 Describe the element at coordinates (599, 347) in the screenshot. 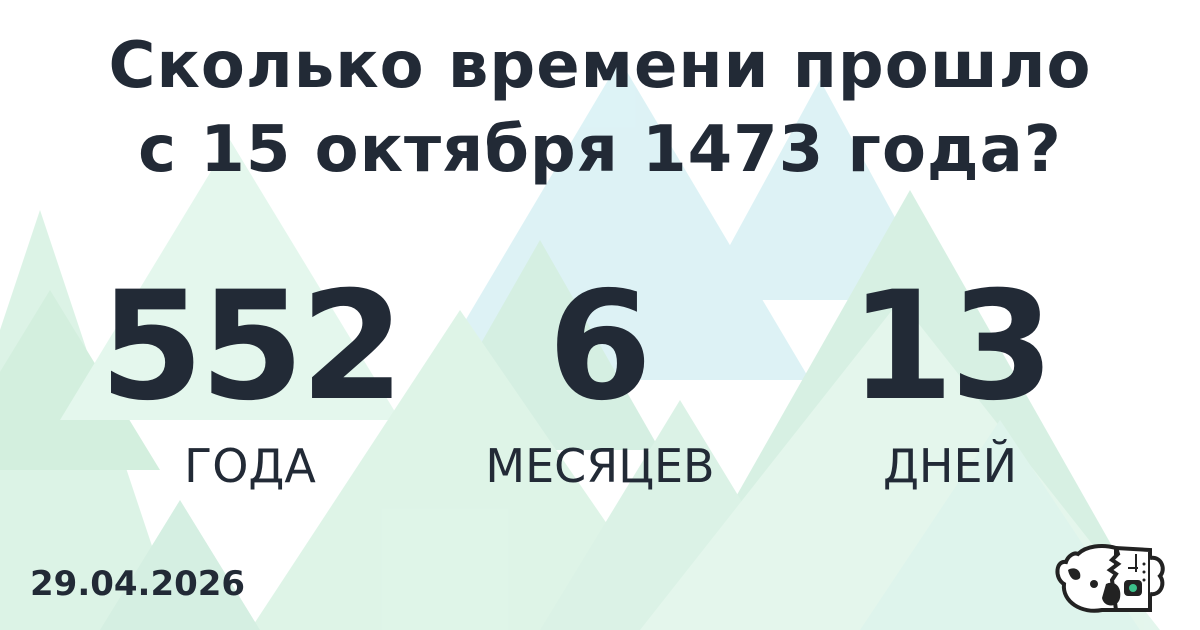

I see `months-value: 6` at that location.